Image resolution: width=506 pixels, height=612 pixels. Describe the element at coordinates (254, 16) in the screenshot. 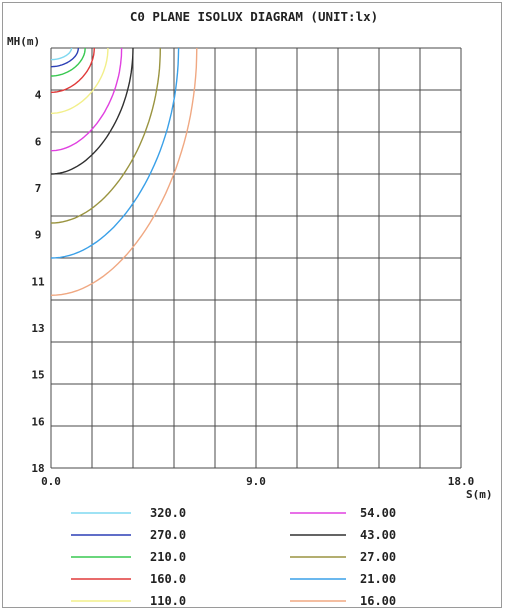

I see `chart-title: C0 PLANE ISOLUX DIAGRAM (UNIT:lx)` at that location.